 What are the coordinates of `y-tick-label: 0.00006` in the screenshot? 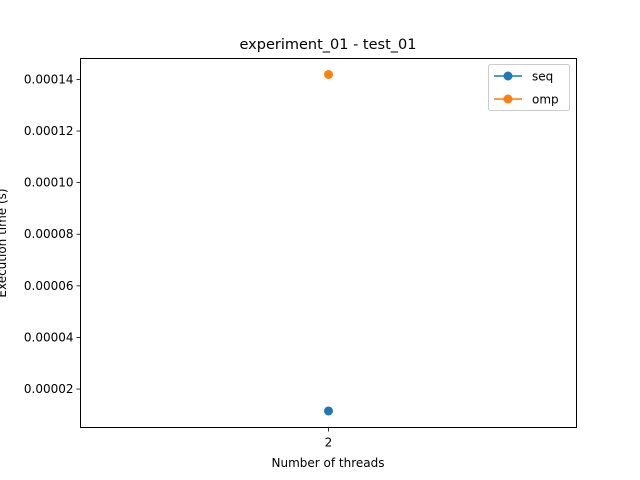 It's located at (49, 286).